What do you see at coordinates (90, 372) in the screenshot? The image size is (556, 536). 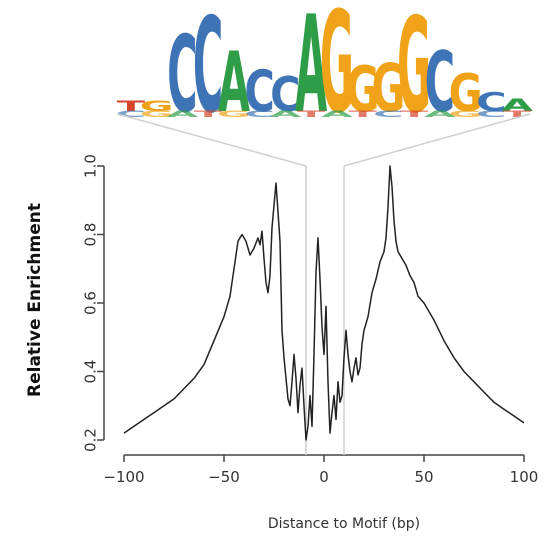 I see `y-tick-label: 0.4` at bounding box center [90, 372].